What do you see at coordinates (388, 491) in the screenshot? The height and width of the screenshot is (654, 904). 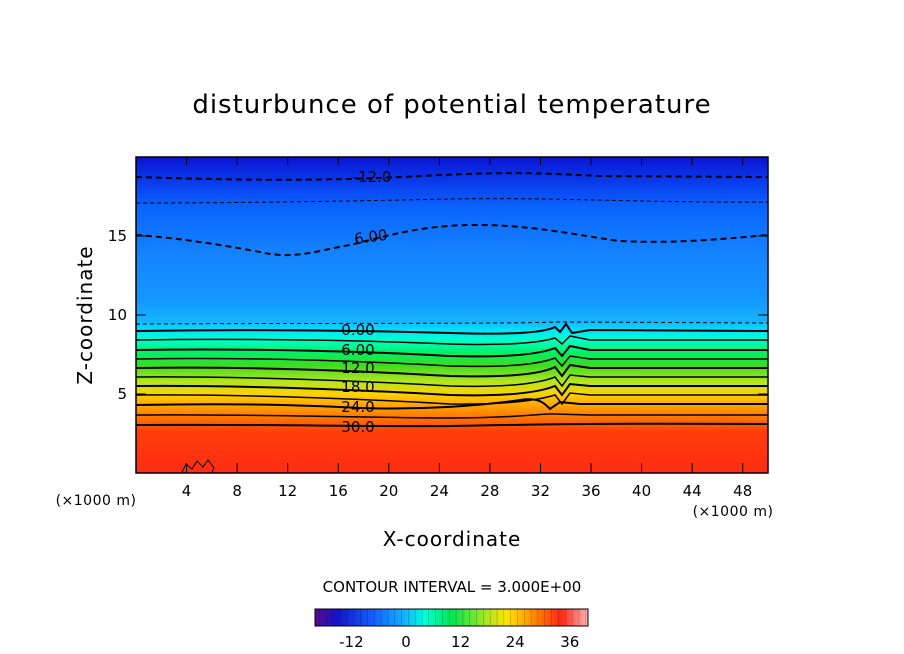 I see `x-tick-label: 20` at bounding box center [388, 491].